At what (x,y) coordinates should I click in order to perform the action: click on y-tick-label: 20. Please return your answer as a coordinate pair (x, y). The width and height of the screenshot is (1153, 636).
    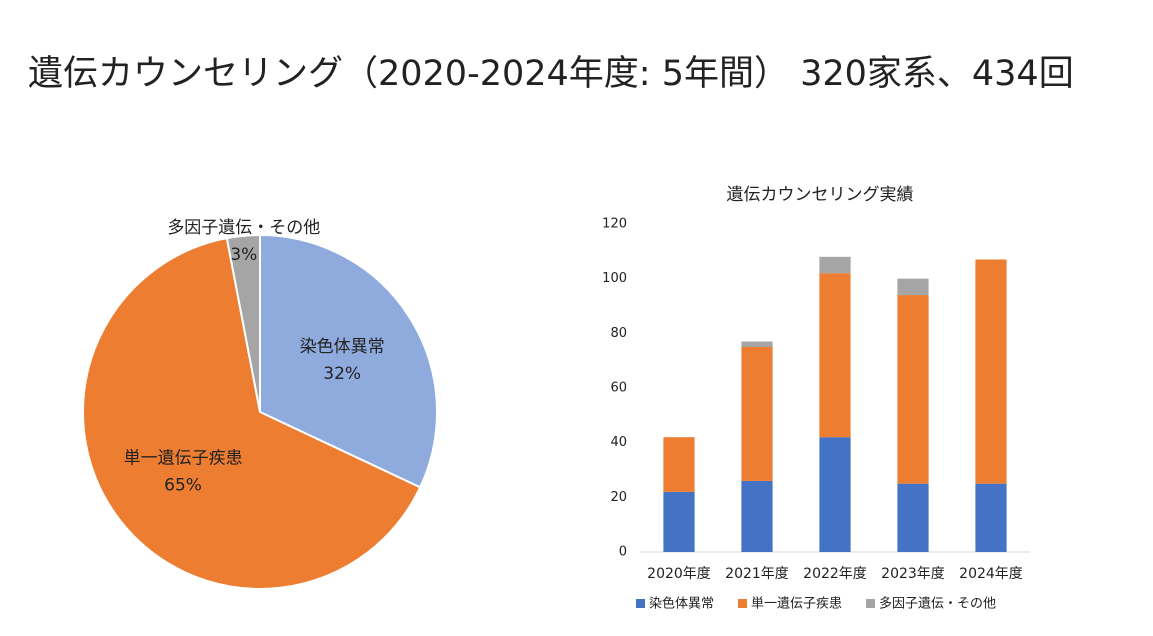
    Looking at the image, I should click on (618, 497).